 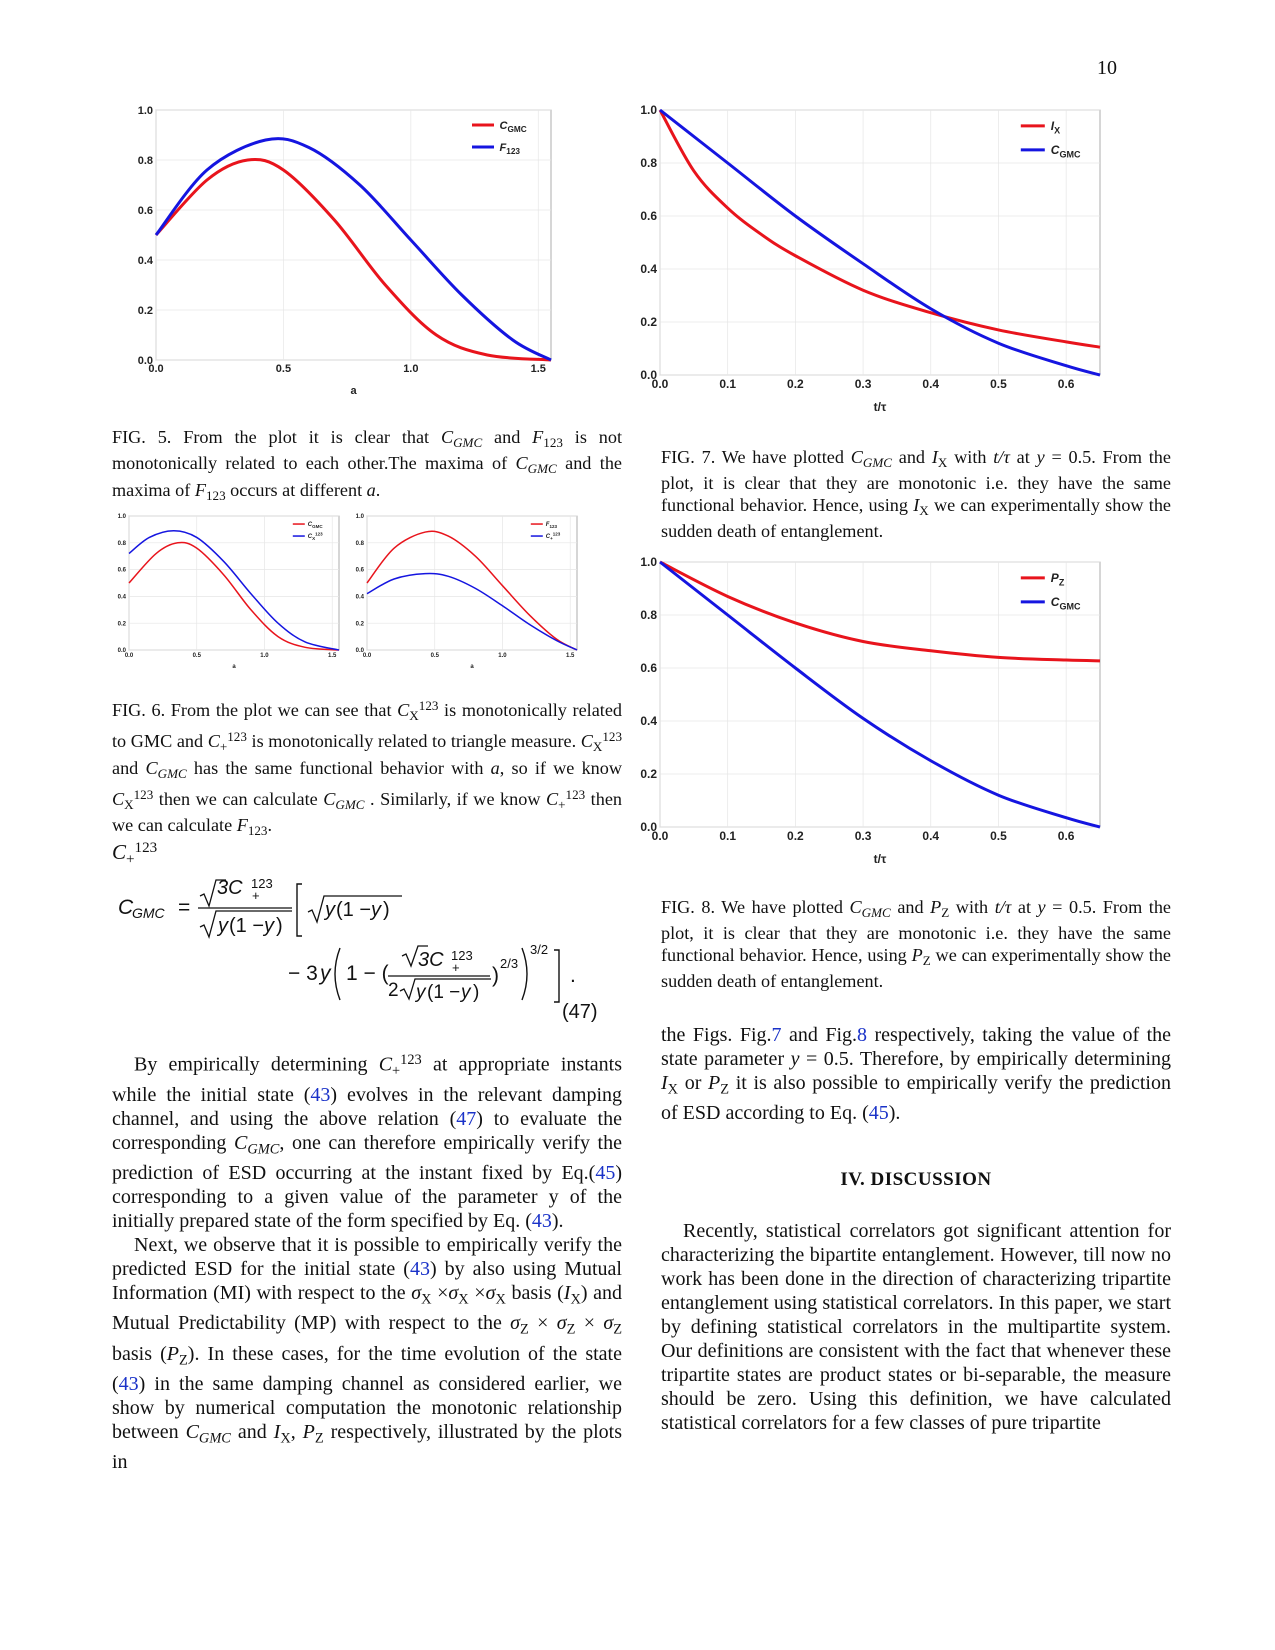 What do you see at coordinates (303, 973) in the screenshot?
I see `eq-minus: − 3` at bounding box center [303, 973].